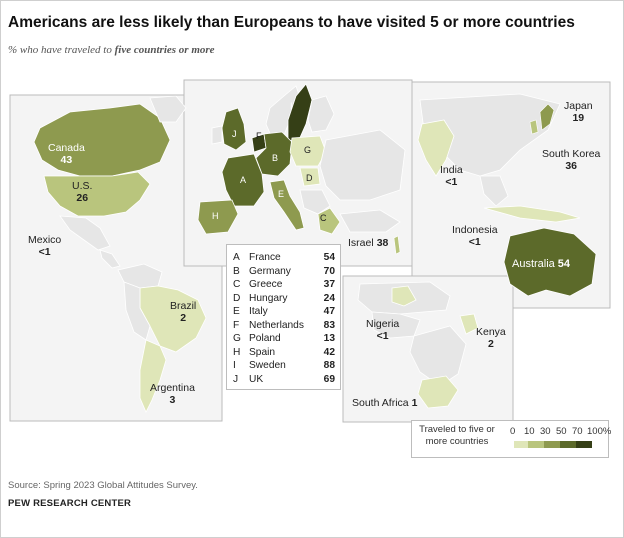 Image resolution: width=624 pixels, height=538 pixels. What do you see at coordinates (97, 194) in the screenshot?
I see `country-us` at bounding box center [97, 194].